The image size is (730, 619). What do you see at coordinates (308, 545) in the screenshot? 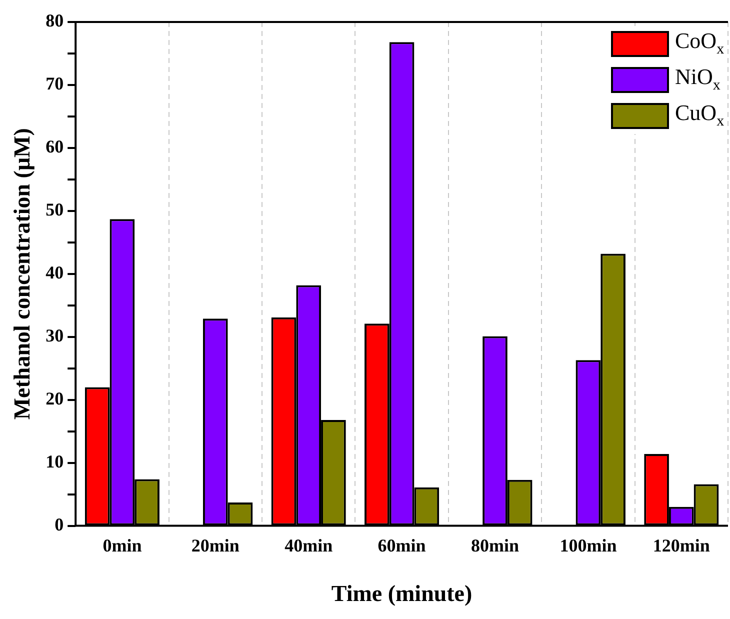
I see `x-tick-label: 40min` at bounding box center [308, 545].